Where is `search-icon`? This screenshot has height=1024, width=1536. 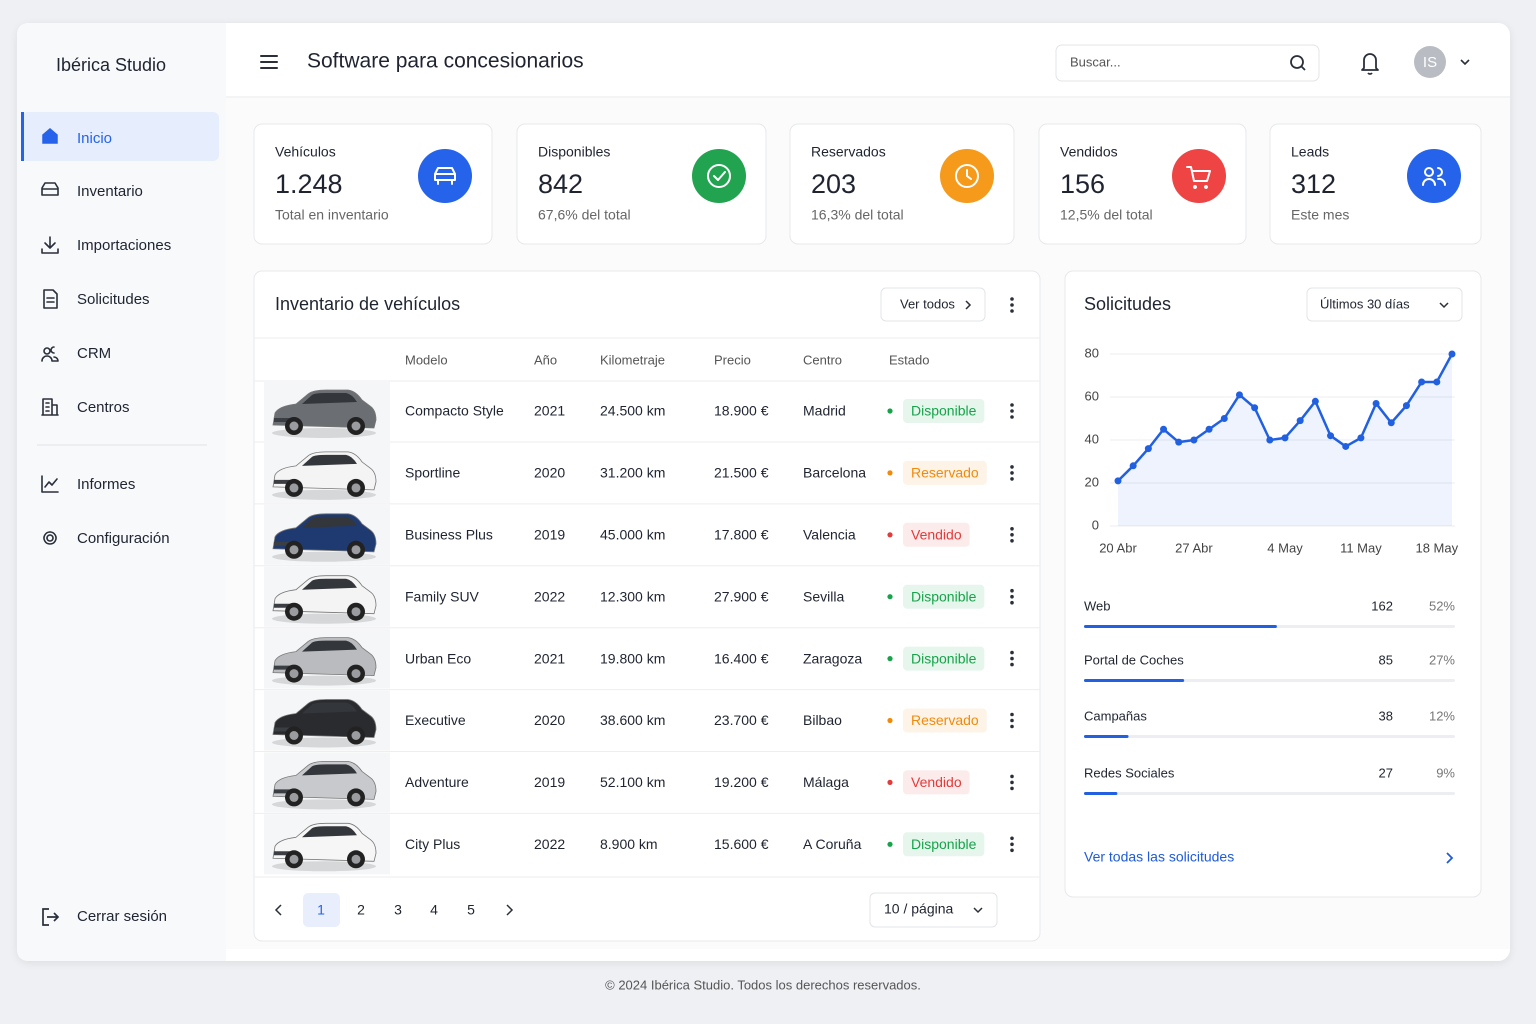 search-icon is located at coordinates (1298, 63).